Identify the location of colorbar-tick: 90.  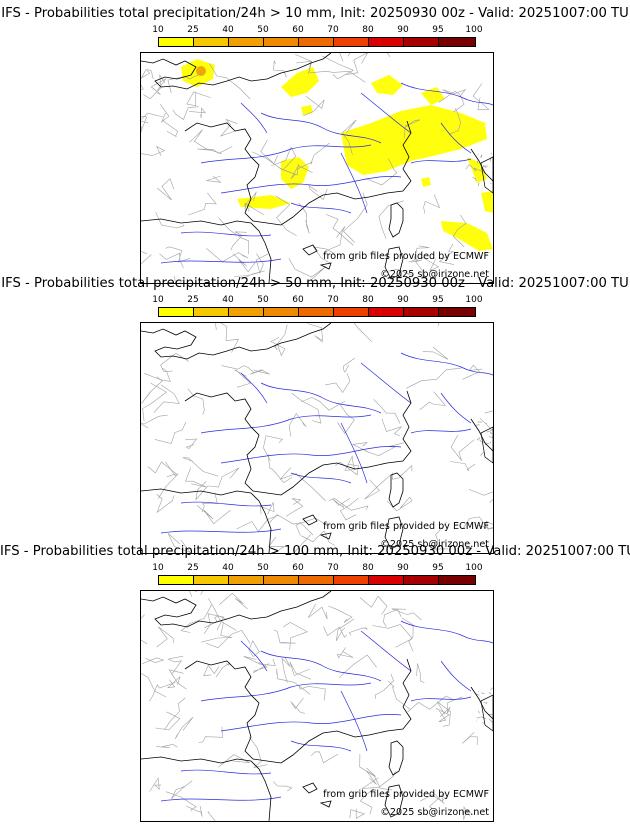
(403, 300).